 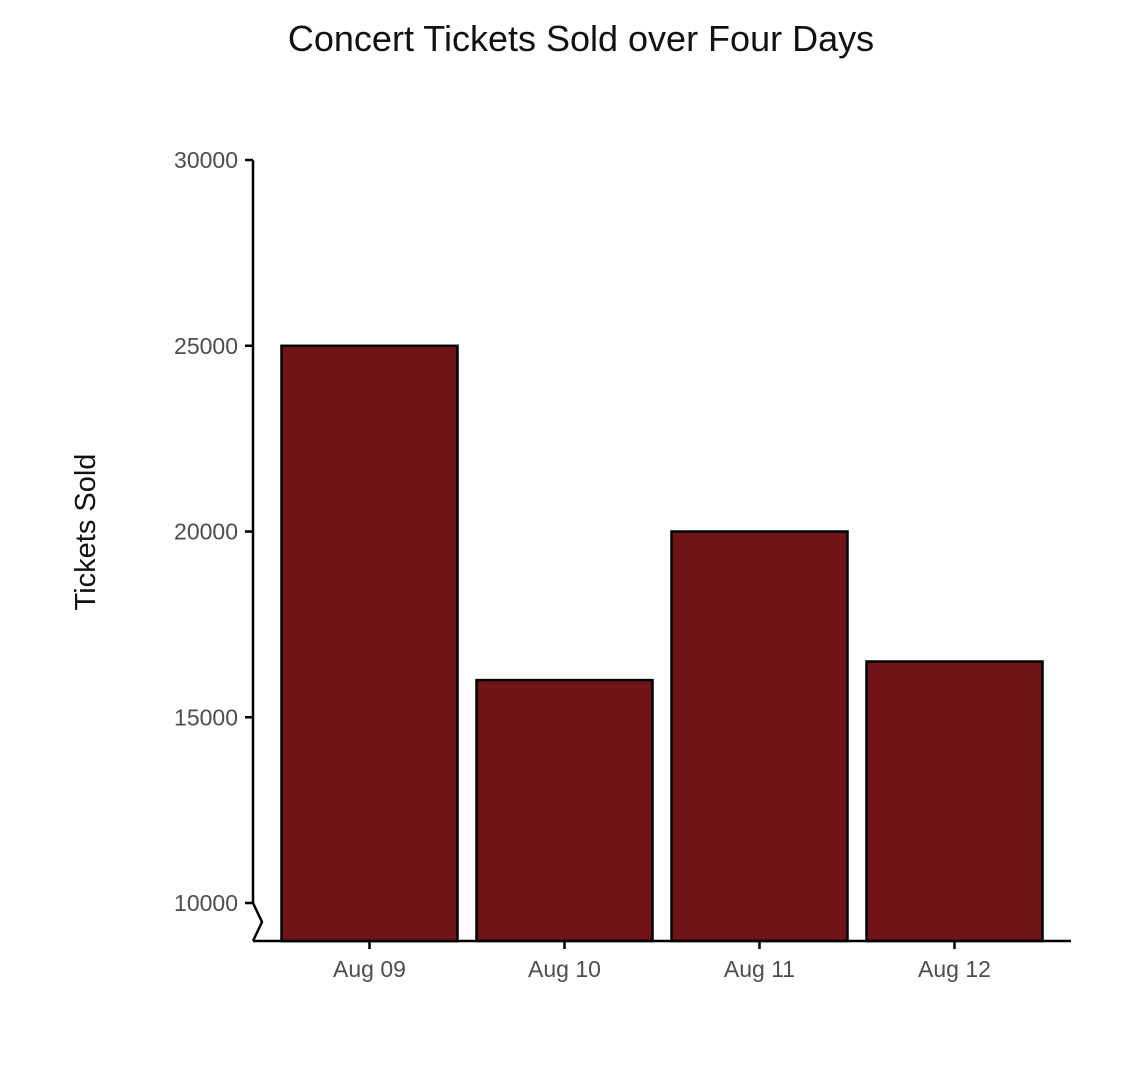 I want to click on y-tick-label: 15000, so click(x=206, y=717).